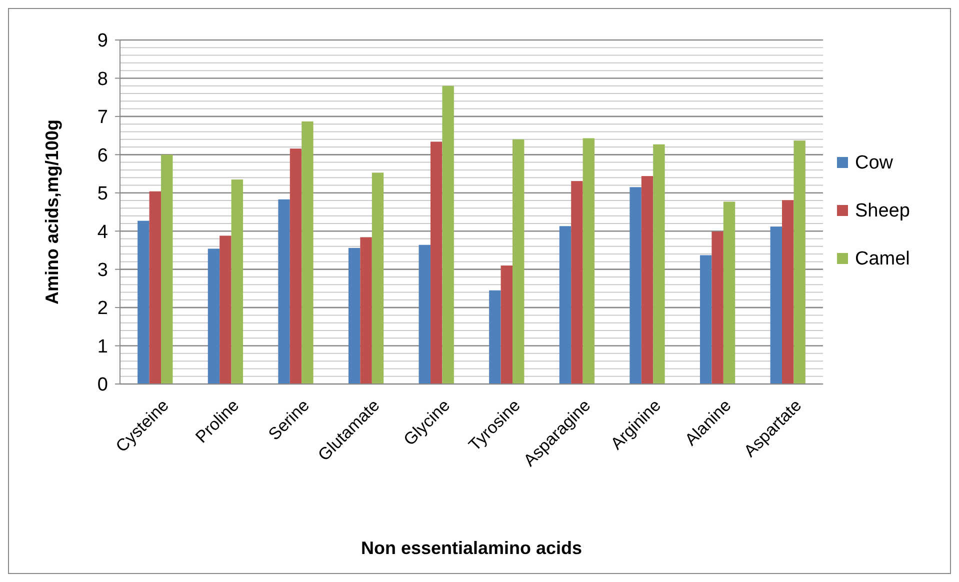  Describe the element at coordinates (471, 548) in the screenshot. I see `x-axis-title: Non essentialamino acids` at that location.